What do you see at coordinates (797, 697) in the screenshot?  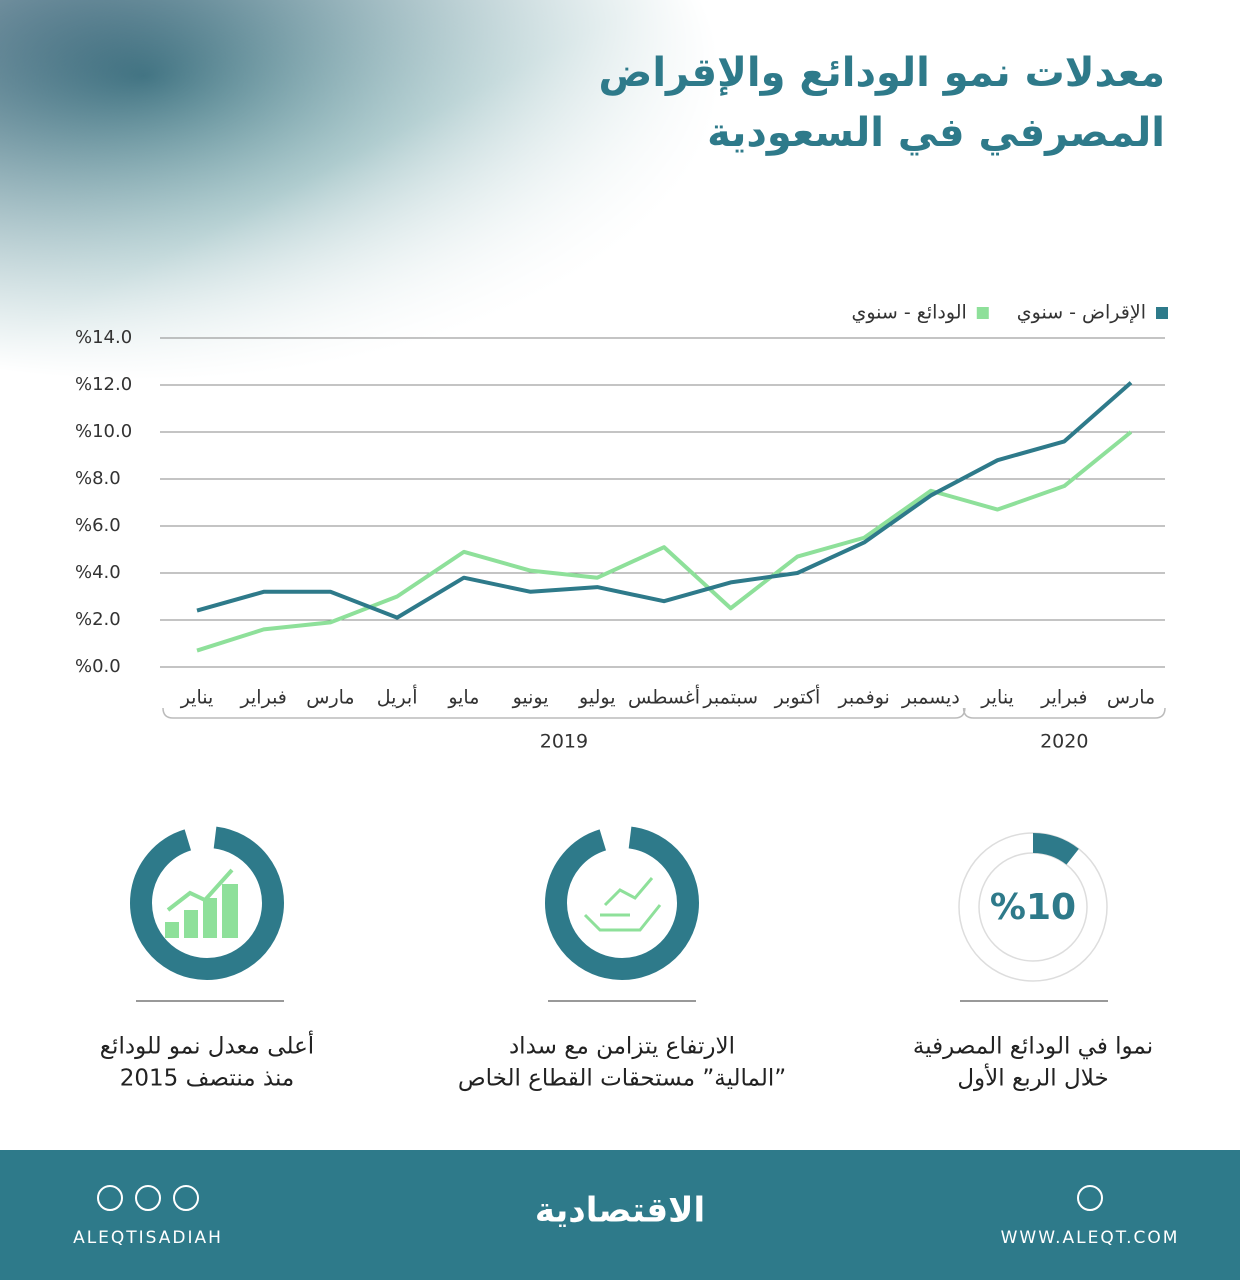 I see `x-tick-label: أكتوبر` at bounding box center [797, 697].